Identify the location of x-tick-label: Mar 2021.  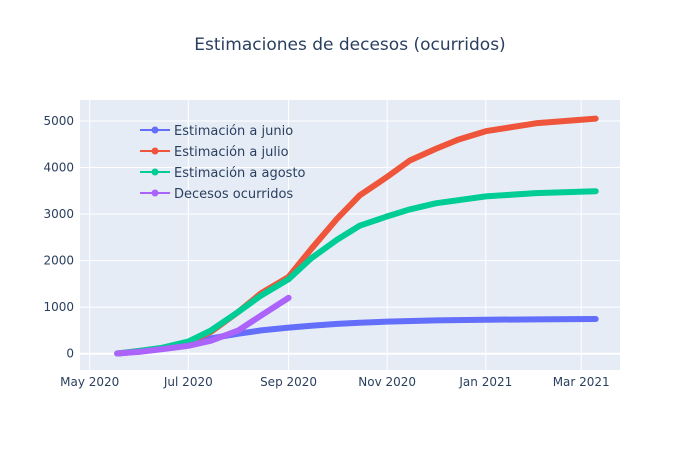
(581, 382).